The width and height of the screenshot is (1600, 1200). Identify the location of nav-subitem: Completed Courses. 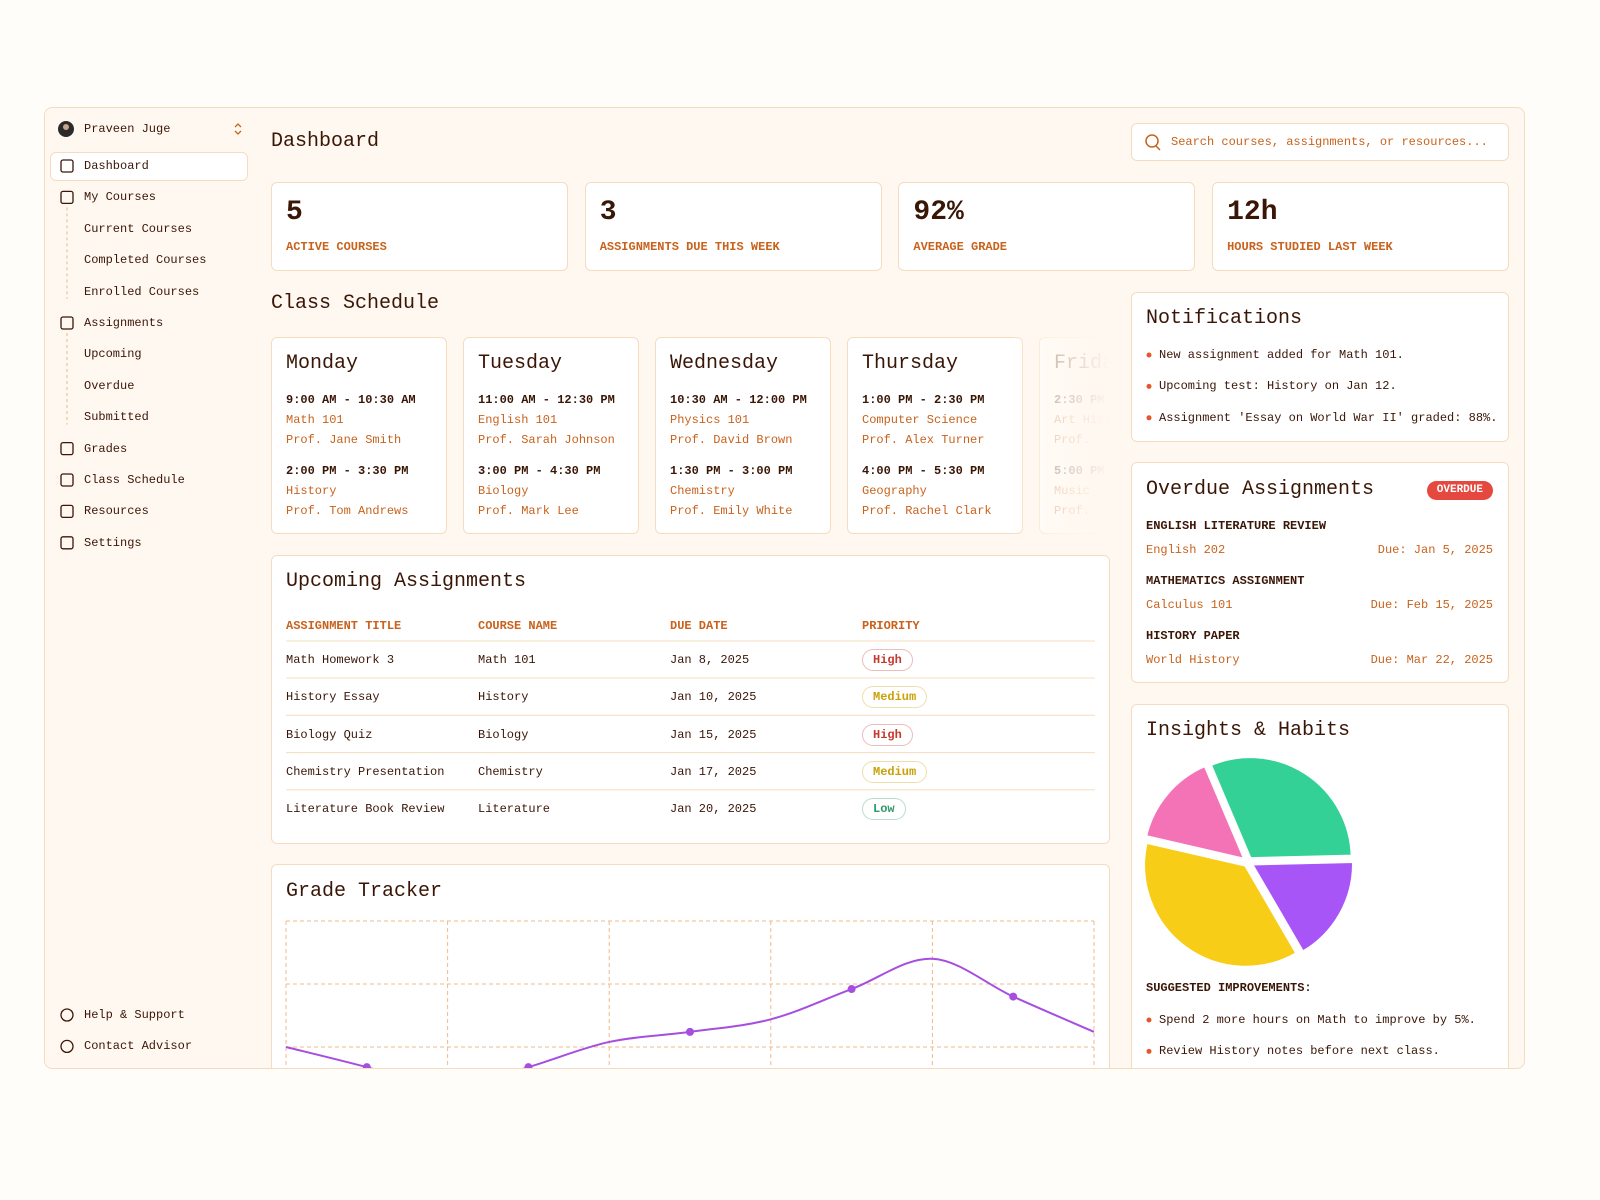
(145, 260).